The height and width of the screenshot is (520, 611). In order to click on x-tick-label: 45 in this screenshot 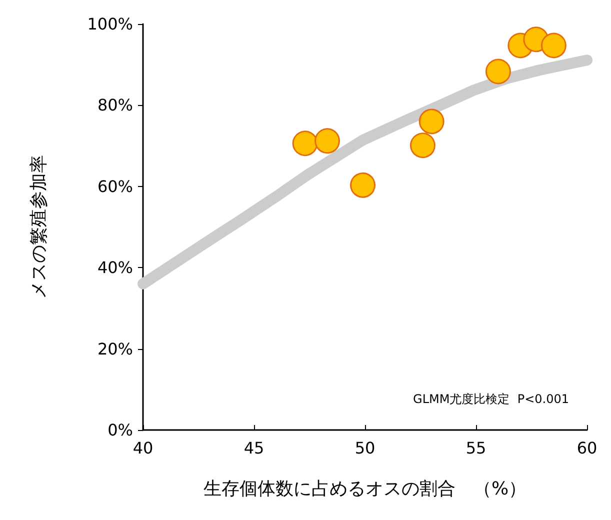, I will do `click(254, 448)`.